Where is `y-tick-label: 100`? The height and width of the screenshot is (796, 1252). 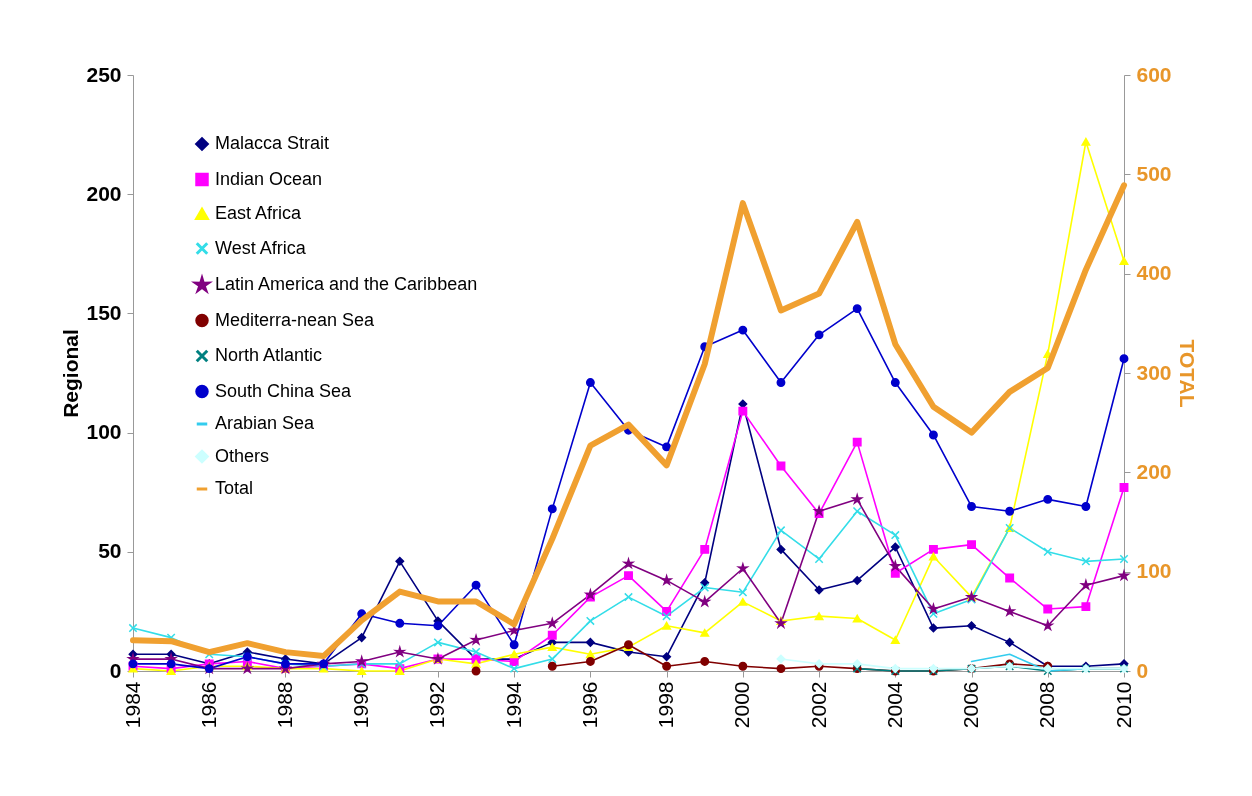
y-tick-label: 100 is located at coordinates (104, 432).